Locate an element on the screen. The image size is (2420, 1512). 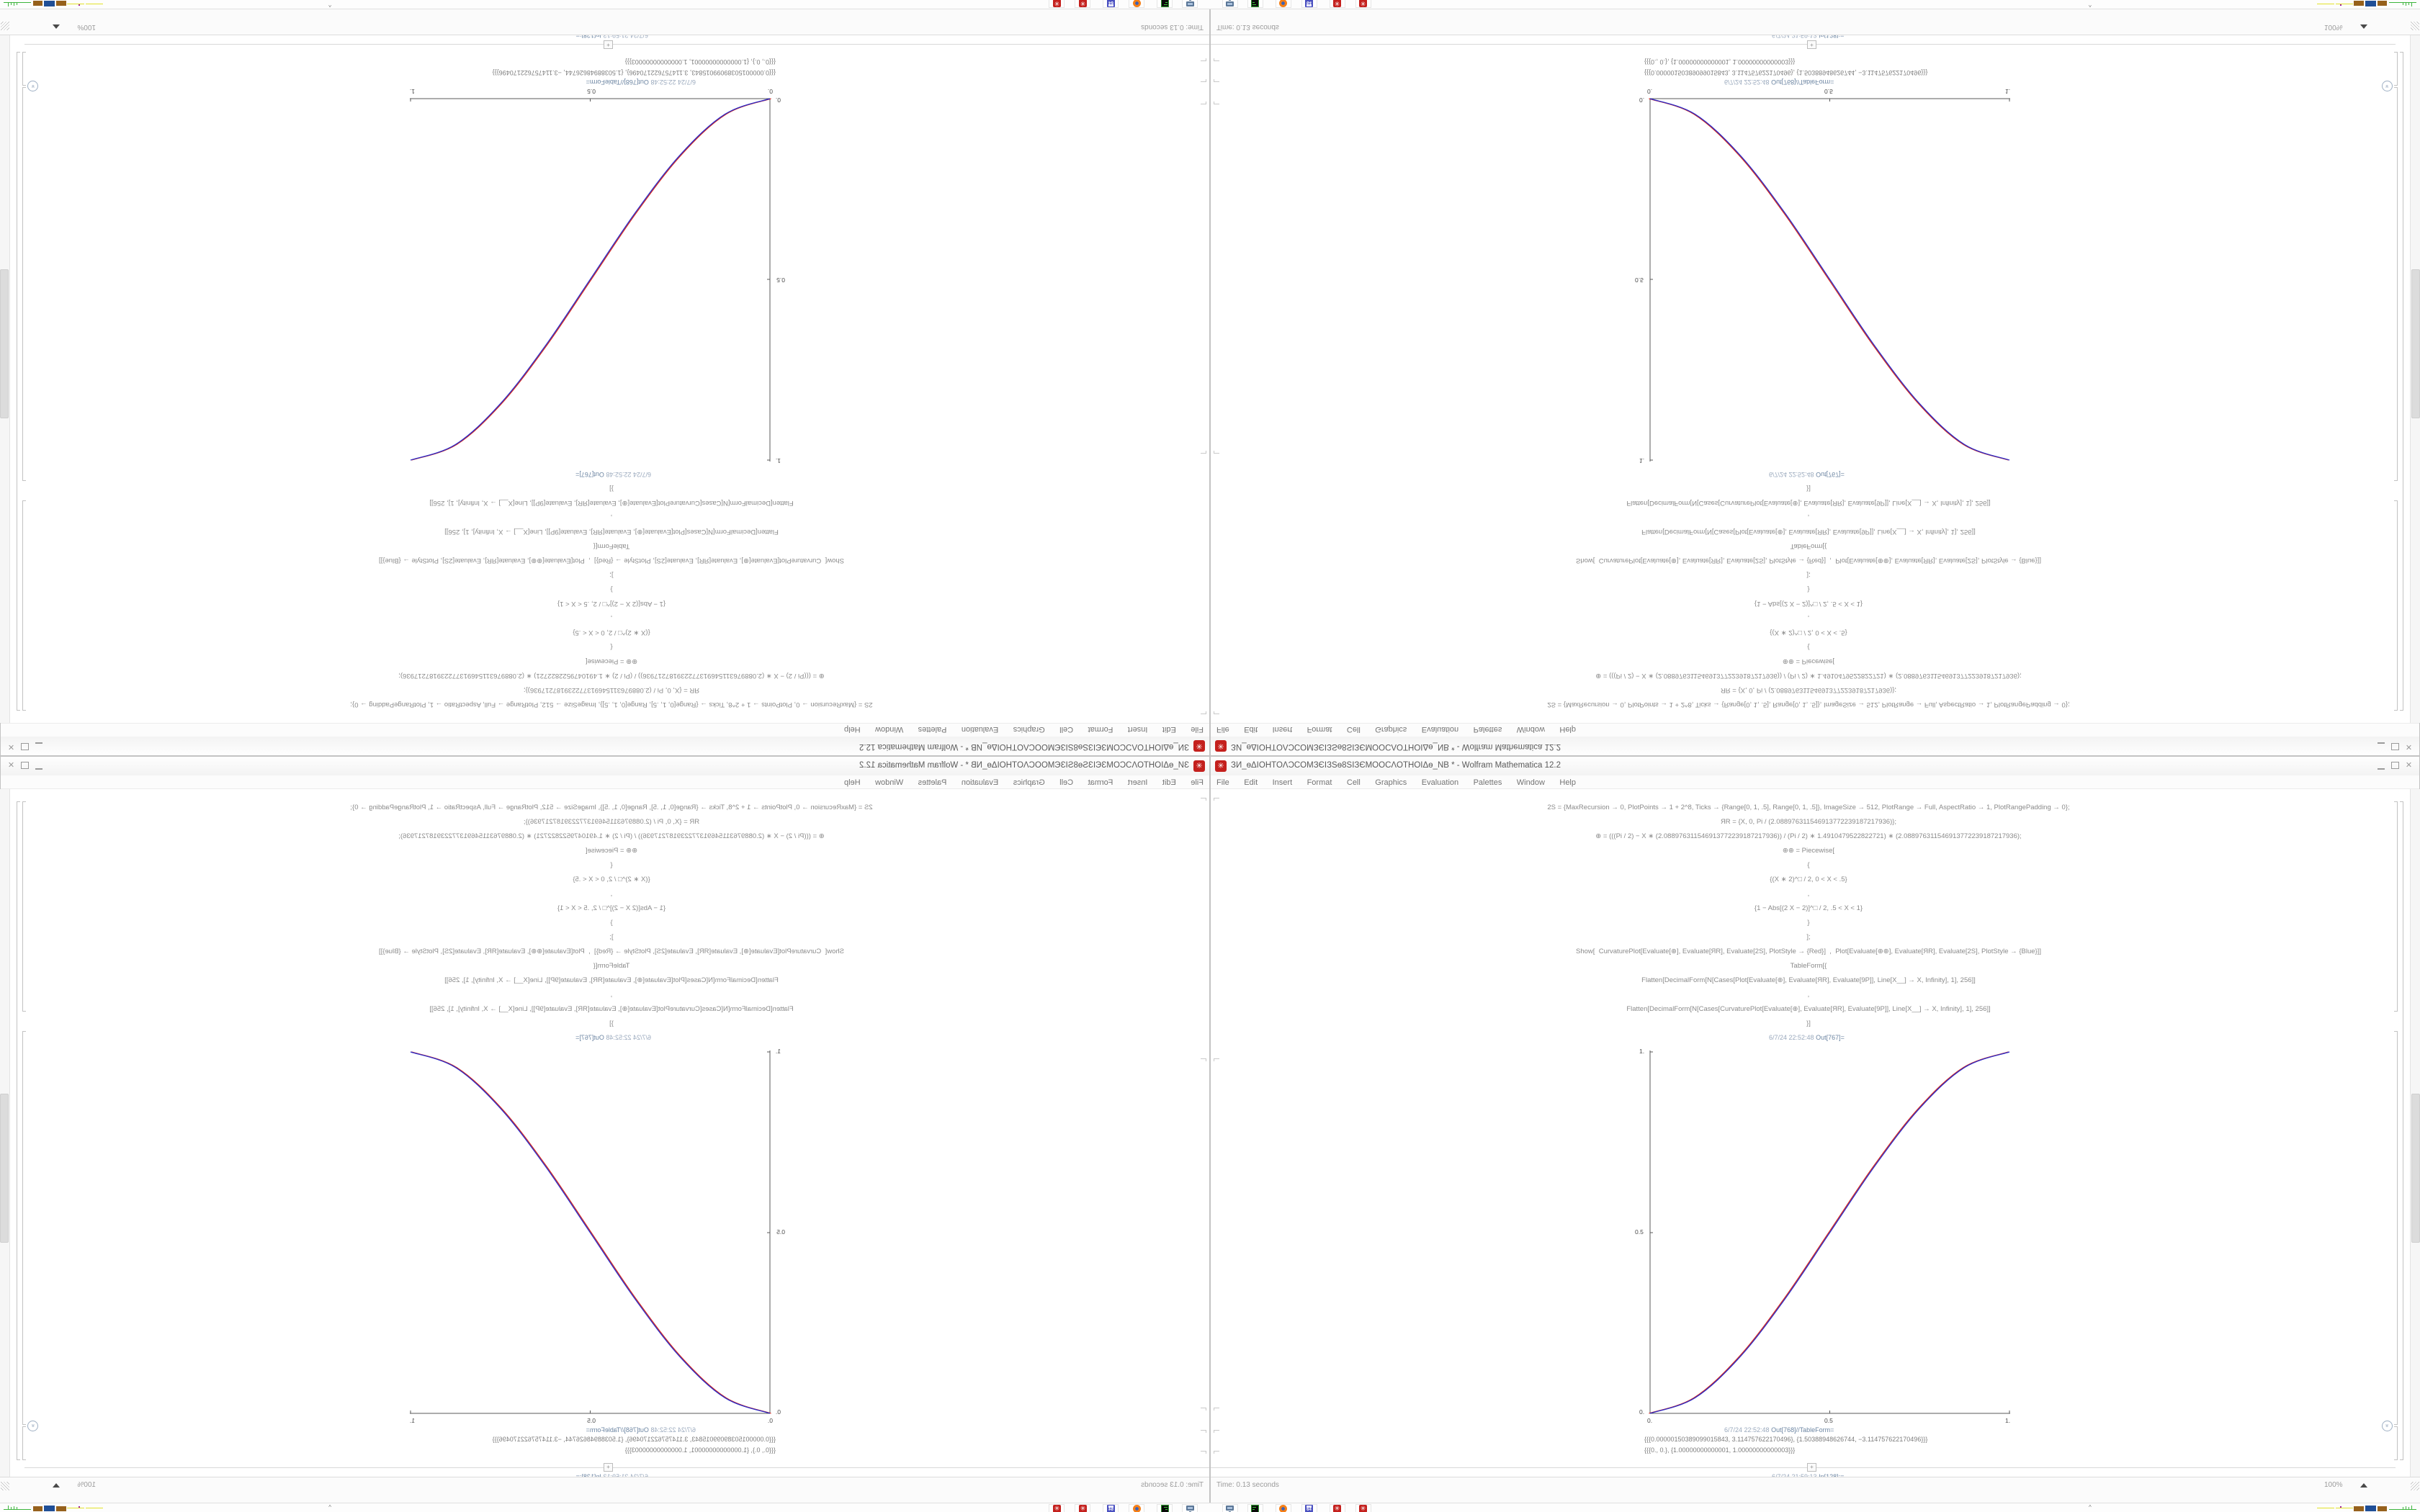
cell-group-bracket is located at coordinates (18, 381).